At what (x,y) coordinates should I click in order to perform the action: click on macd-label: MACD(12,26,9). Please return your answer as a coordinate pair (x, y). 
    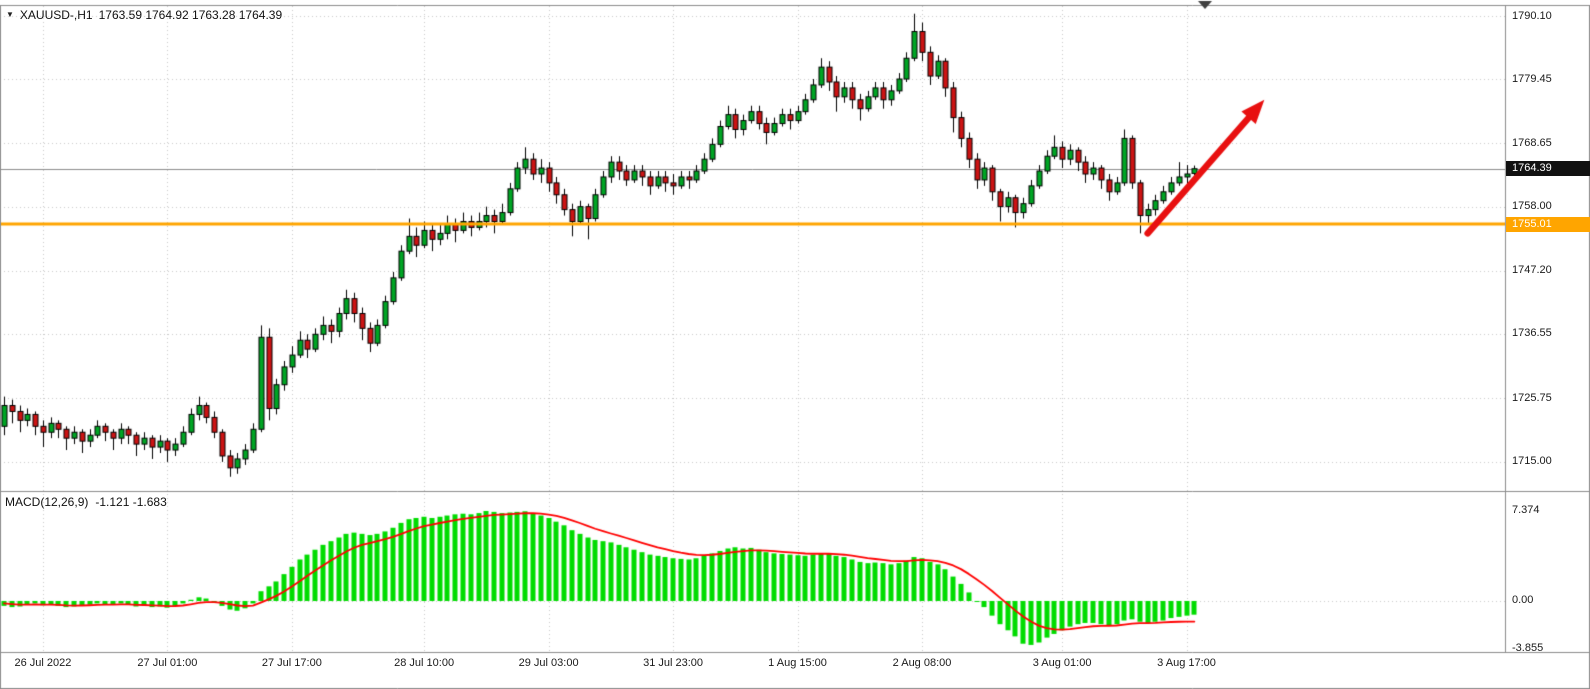
    Looking at the image, I should click on (47, 502).